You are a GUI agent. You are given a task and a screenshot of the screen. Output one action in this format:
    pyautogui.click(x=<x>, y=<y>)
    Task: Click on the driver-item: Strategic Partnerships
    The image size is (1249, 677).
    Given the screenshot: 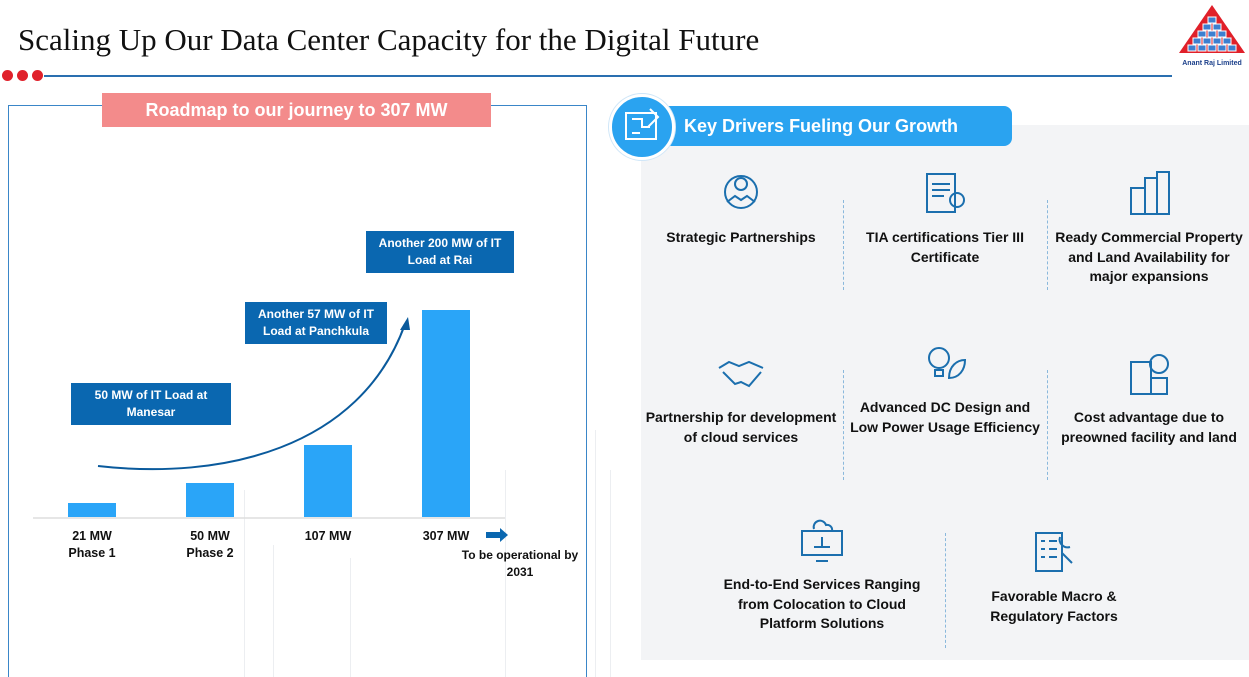 What is the action you would take?
    pyautogui.click(x=741, y=208)
    